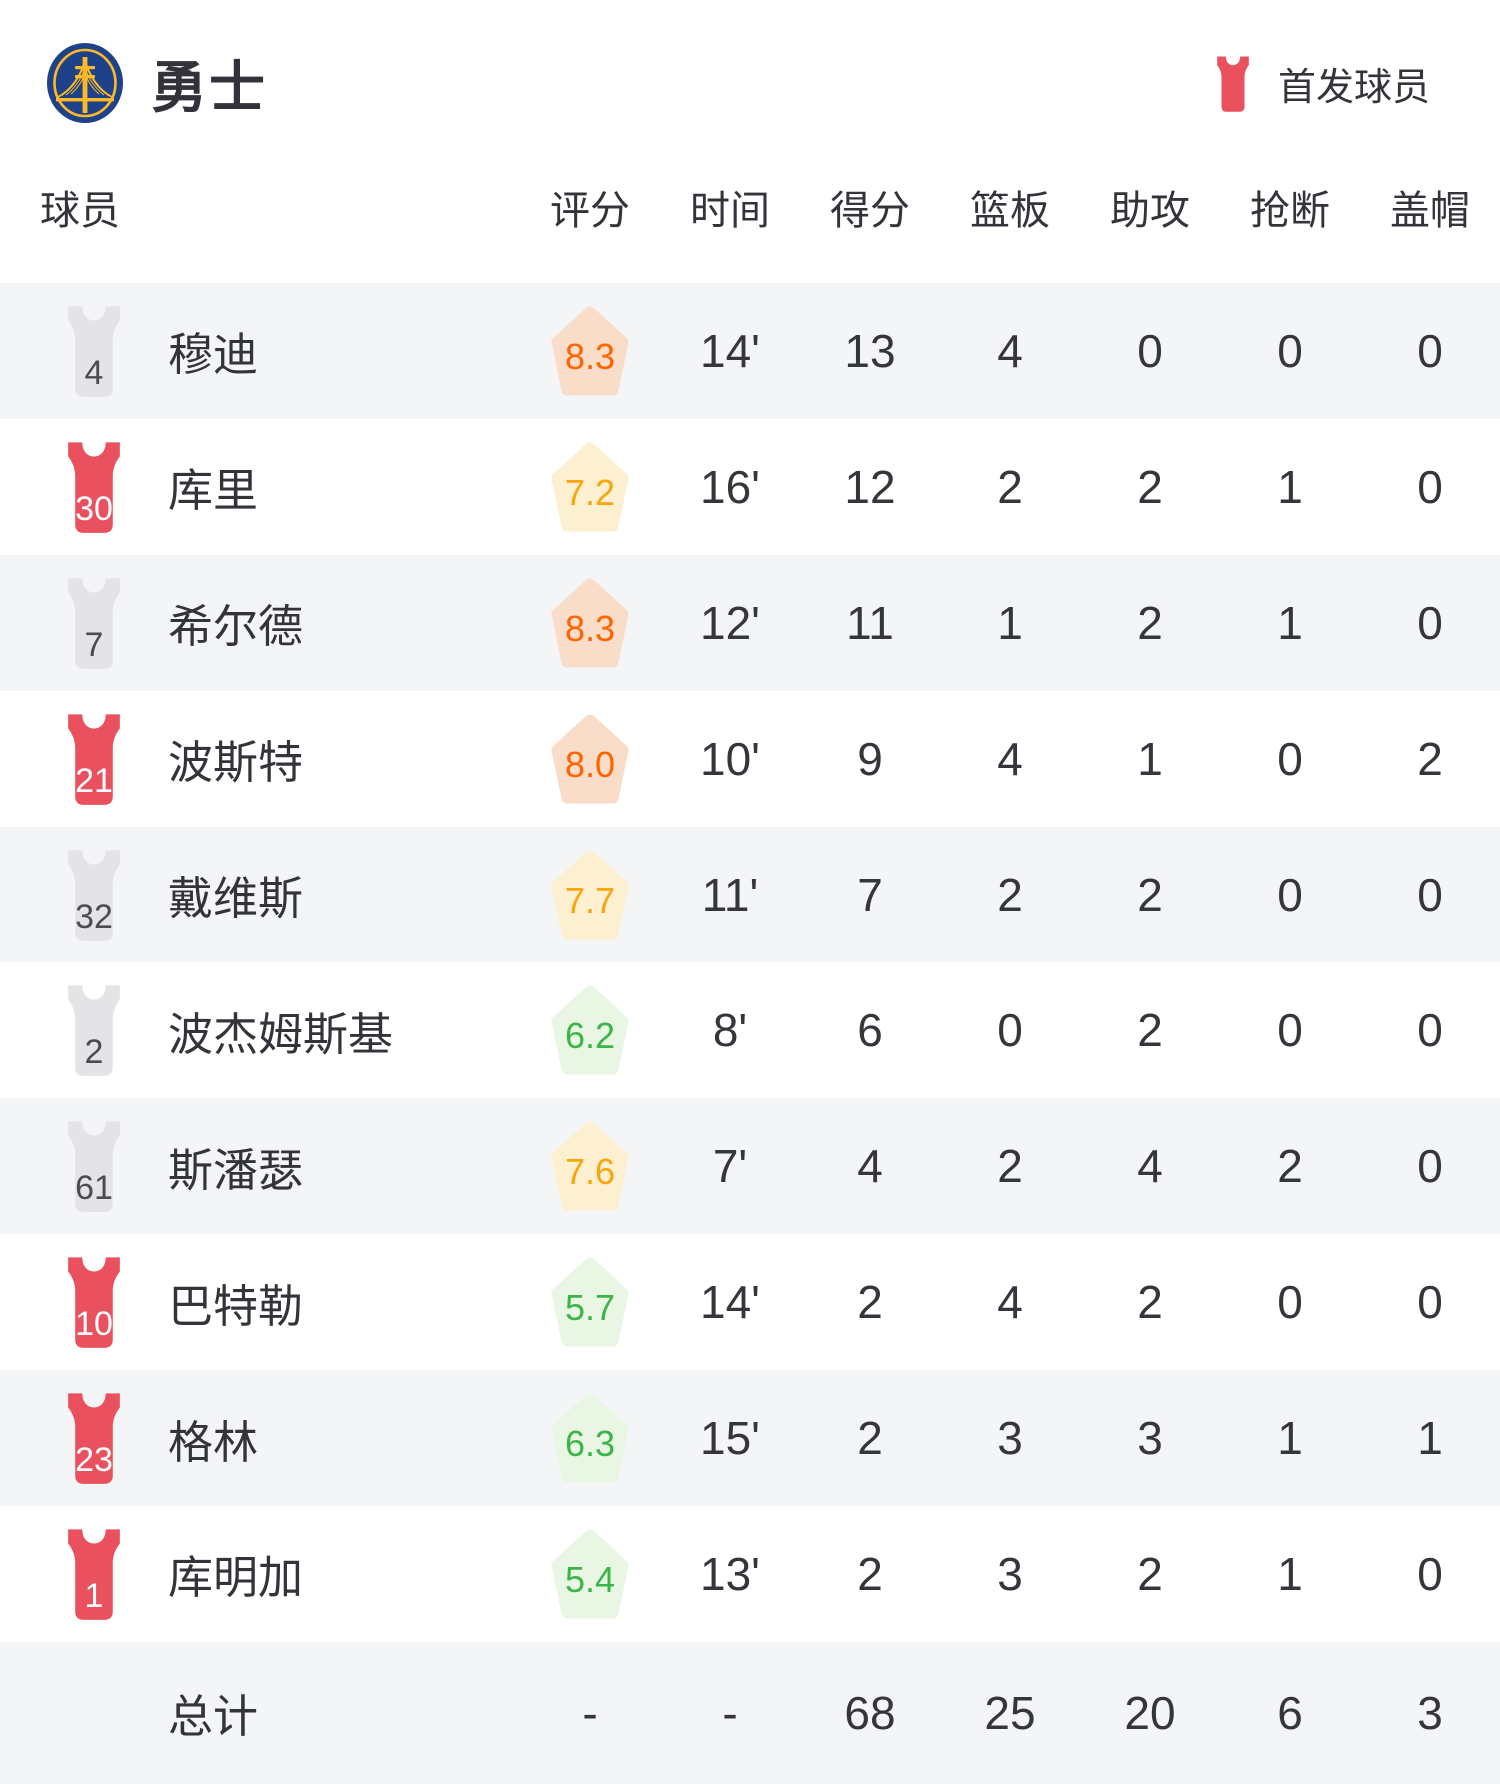 This screenshot has height=1784, width=1500. What do you see at coordinates (730, 758) in the screenshot?
I see `time-value: 10'` at bounding box center [730, 758].